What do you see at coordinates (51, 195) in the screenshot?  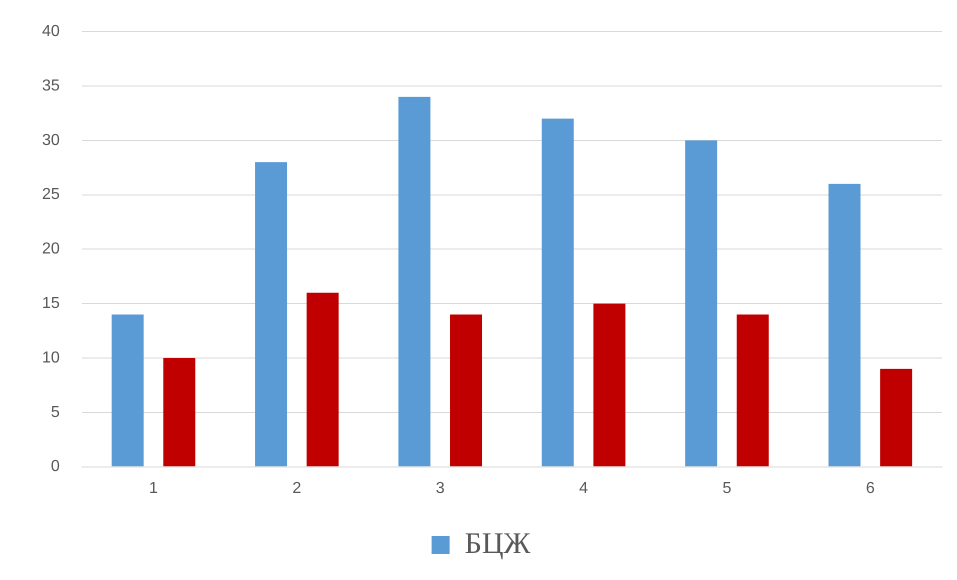 I see `y-tick-label: 25` at bounding box center [51, 195].